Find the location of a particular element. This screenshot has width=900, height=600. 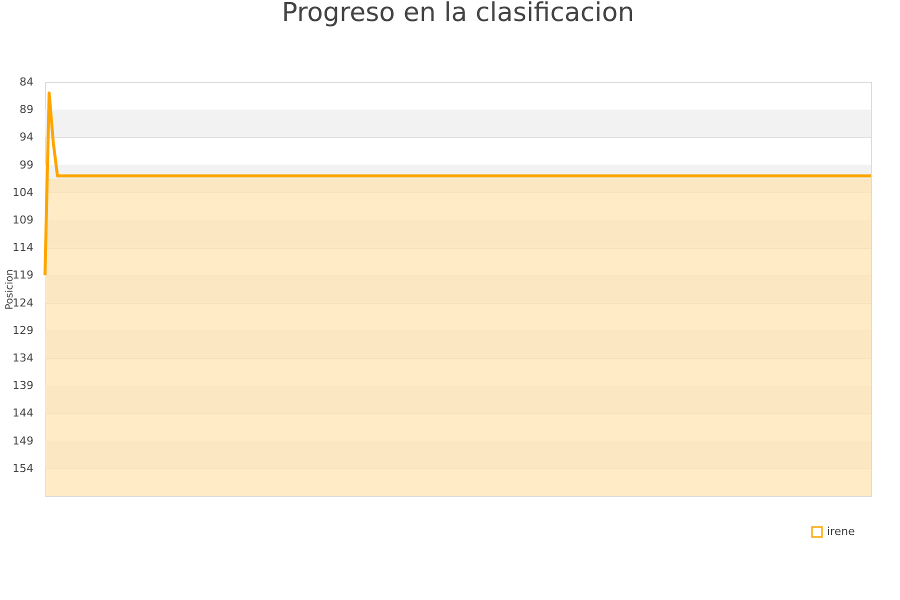

y-tick-label: 134 is located at coordinates (23, 358).